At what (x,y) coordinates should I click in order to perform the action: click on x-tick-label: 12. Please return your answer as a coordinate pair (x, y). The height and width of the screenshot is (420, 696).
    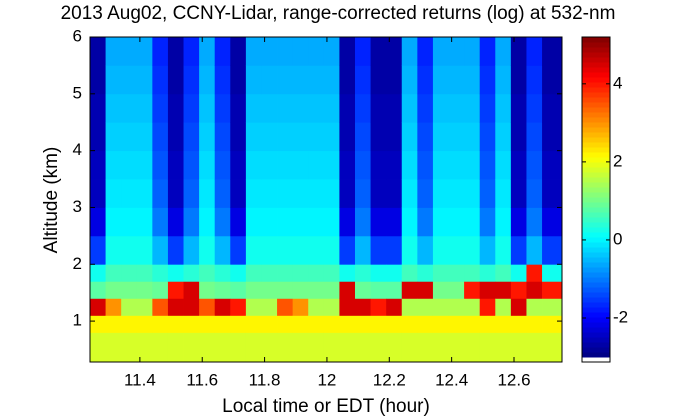
    Looking at the image, I should click on (326, 379).